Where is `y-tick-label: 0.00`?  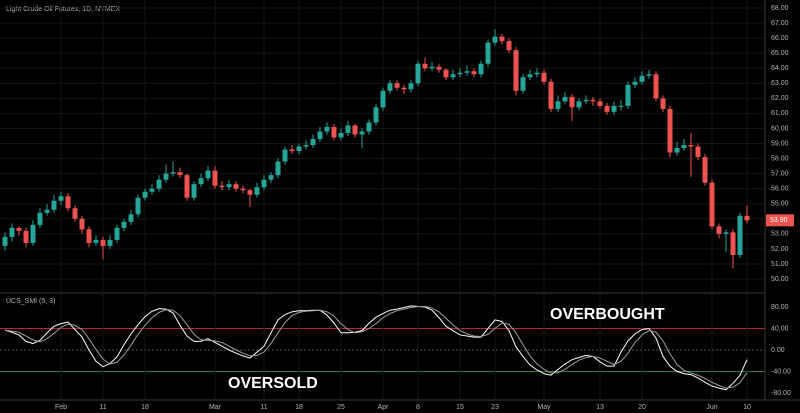 y-tick-label: 0.00 is located at coordinates (778, 350).